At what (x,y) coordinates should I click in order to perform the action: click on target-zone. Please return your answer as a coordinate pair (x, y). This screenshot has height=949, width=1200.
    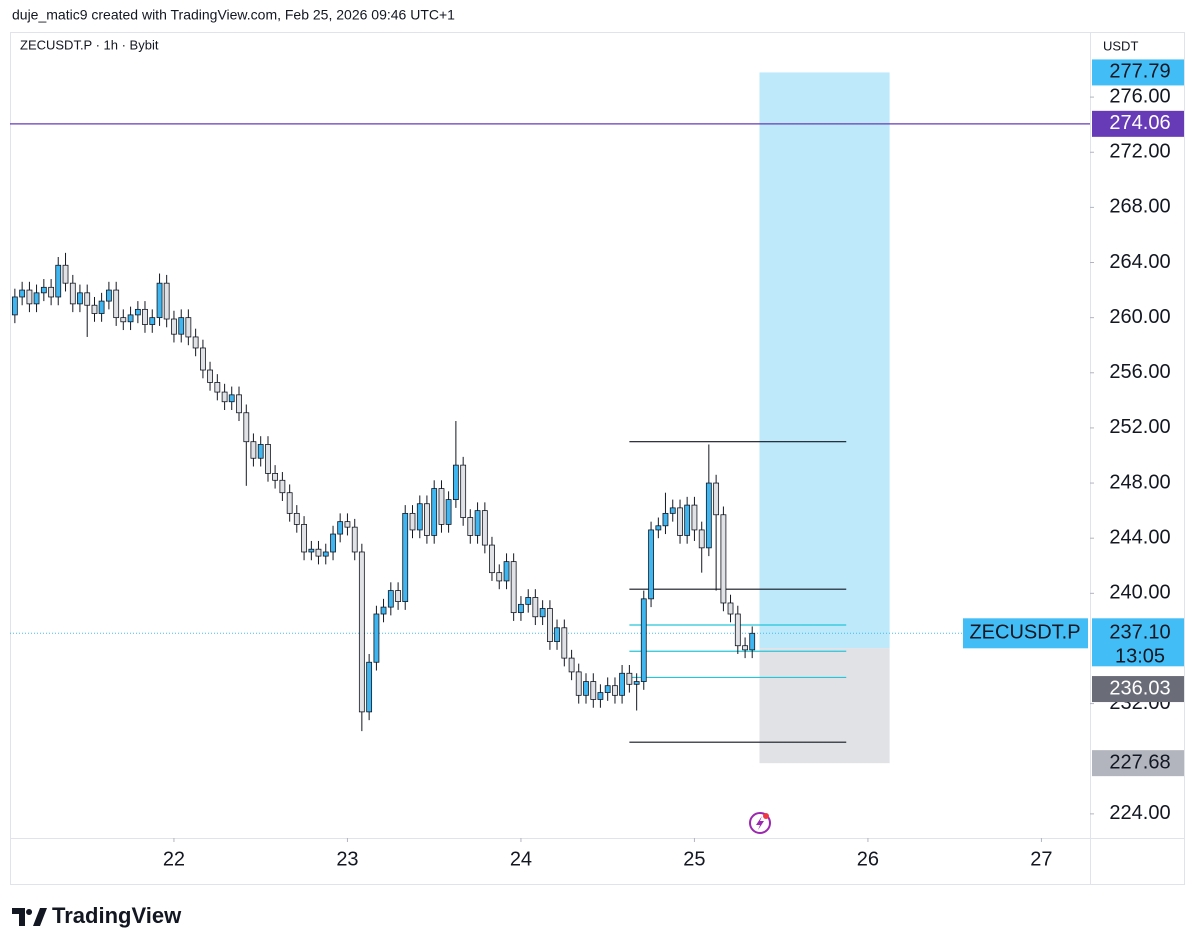
    Looking at the image, I should click on (824, 360).